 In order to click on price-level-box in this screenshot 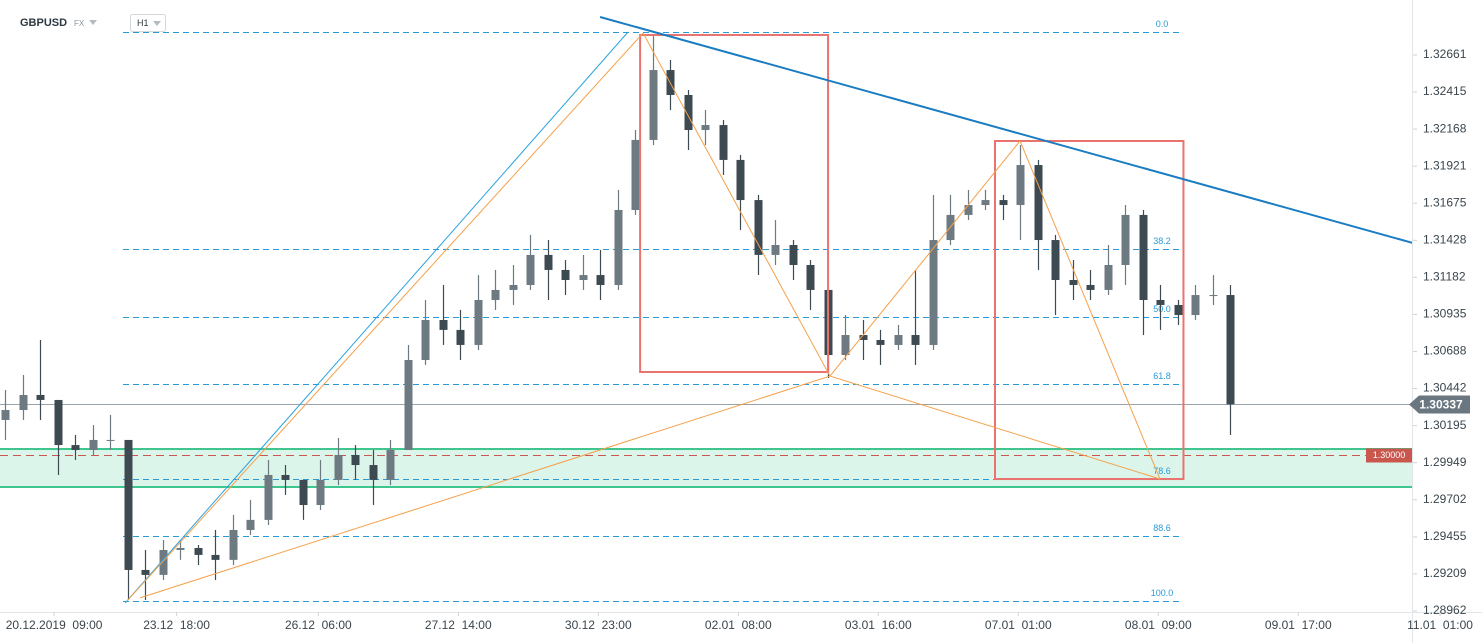, I will do `click(1389, 455)`.